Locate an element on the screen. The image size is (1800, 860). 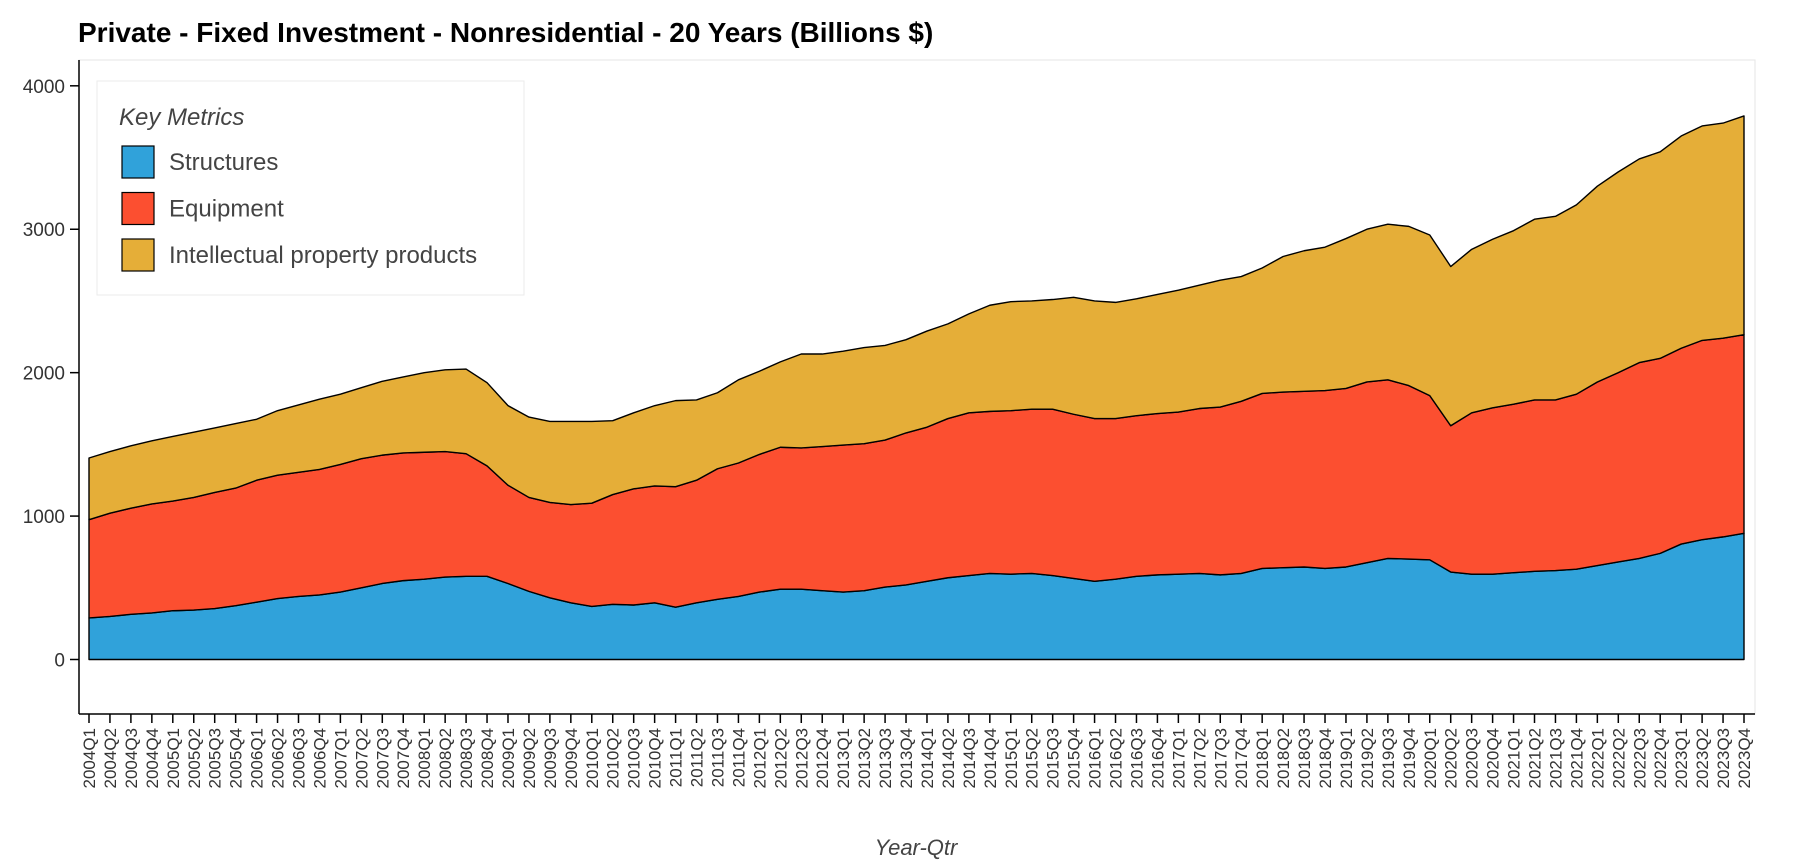
x-tick-label: 2018Q2 is located at coordinates (1283, 758).